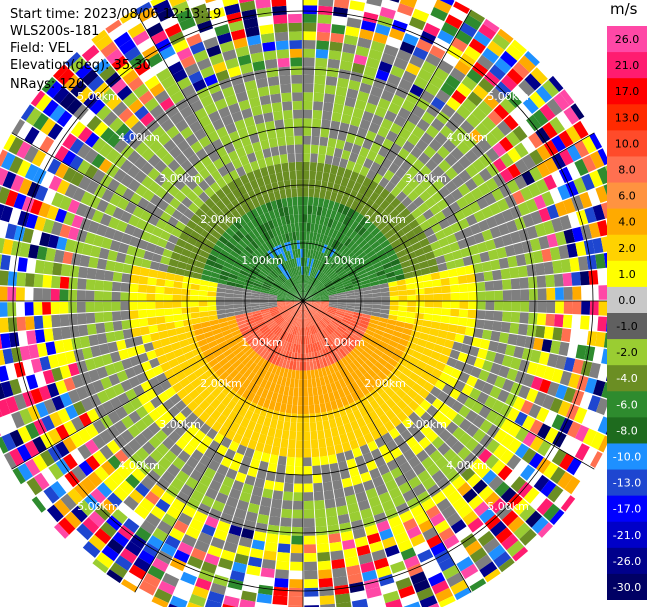 The width and height of the screenshot is (647, 607). I want to click on colorbar-tick-label: -10.0, so click(627, 457).